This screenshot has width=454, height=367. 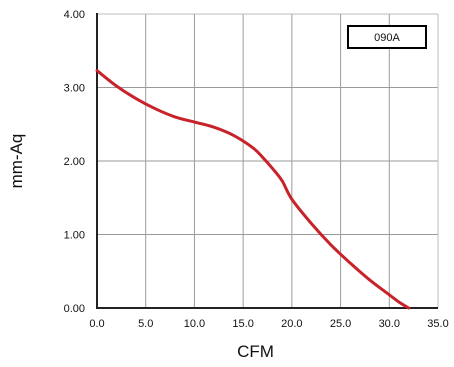 What do you see at coordinates (74, 15) in the screenshot?
I see `y-tick-label: 4.00` at bounding box center [74, 15].